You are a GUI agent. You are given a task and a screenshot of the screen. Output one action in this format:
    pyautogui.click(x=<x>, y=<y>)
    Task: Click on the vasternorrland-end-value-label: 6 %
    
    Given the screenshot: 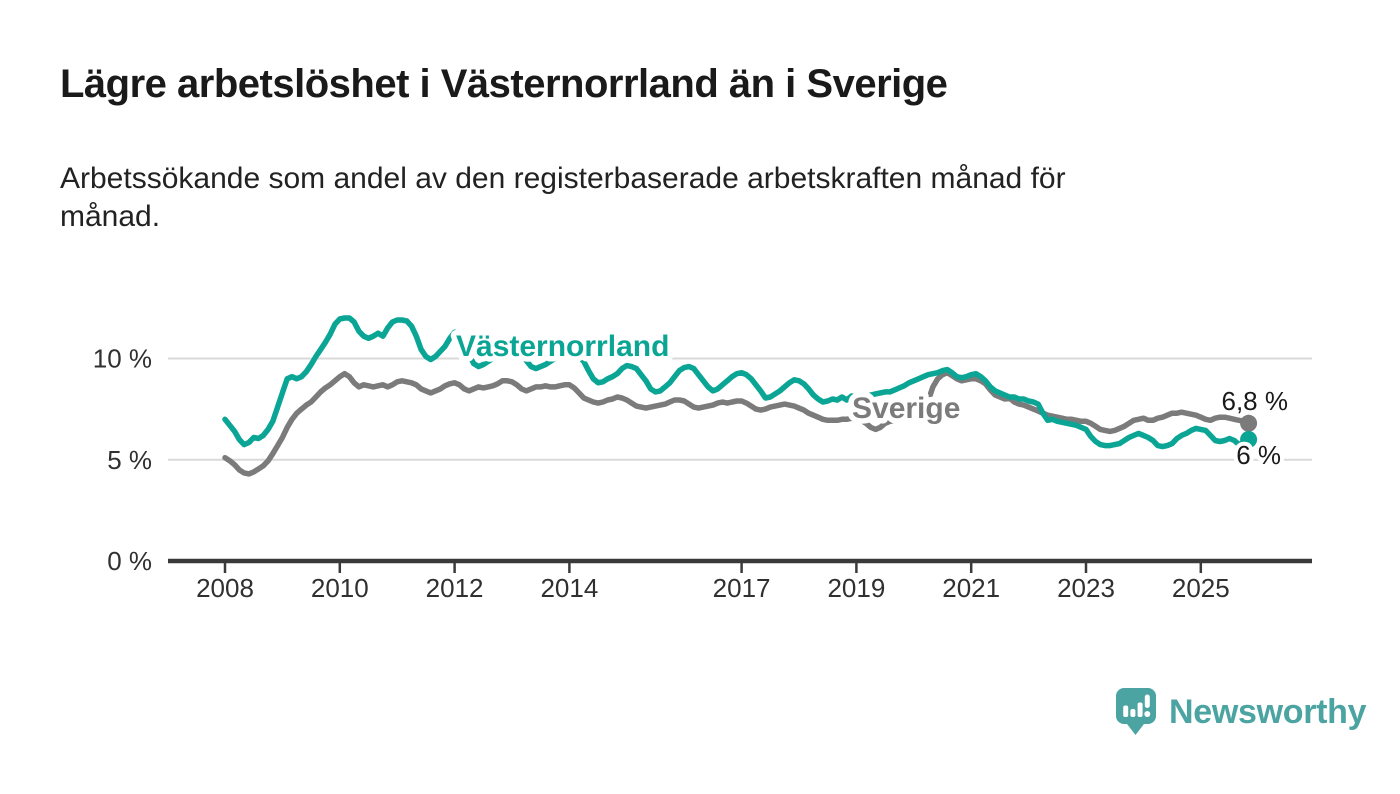 What is the action you would take?
    pyautogui.click(x=1258, y=455)
    